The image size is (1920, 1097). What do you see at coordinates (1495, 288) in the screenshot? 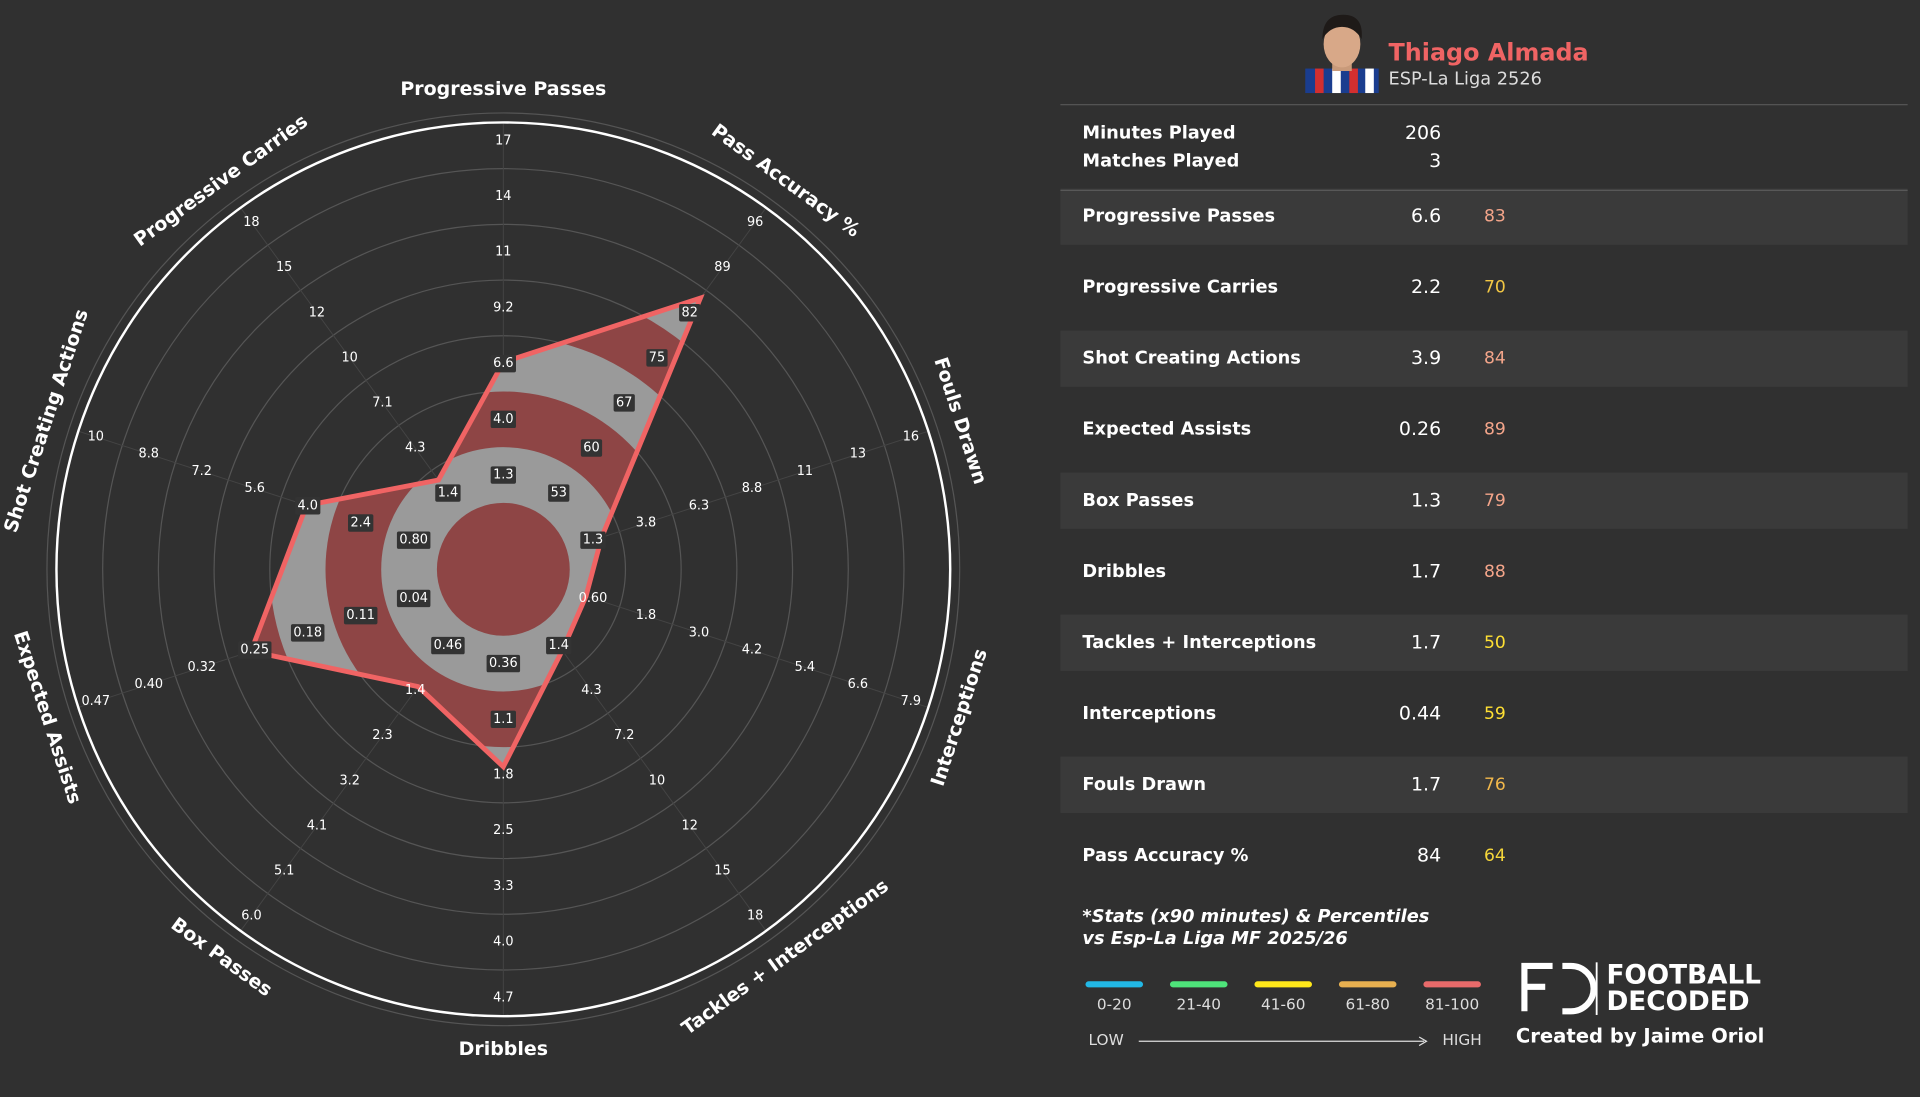
I see `stat-percentile: 70` at bounding box center [1495, 288].